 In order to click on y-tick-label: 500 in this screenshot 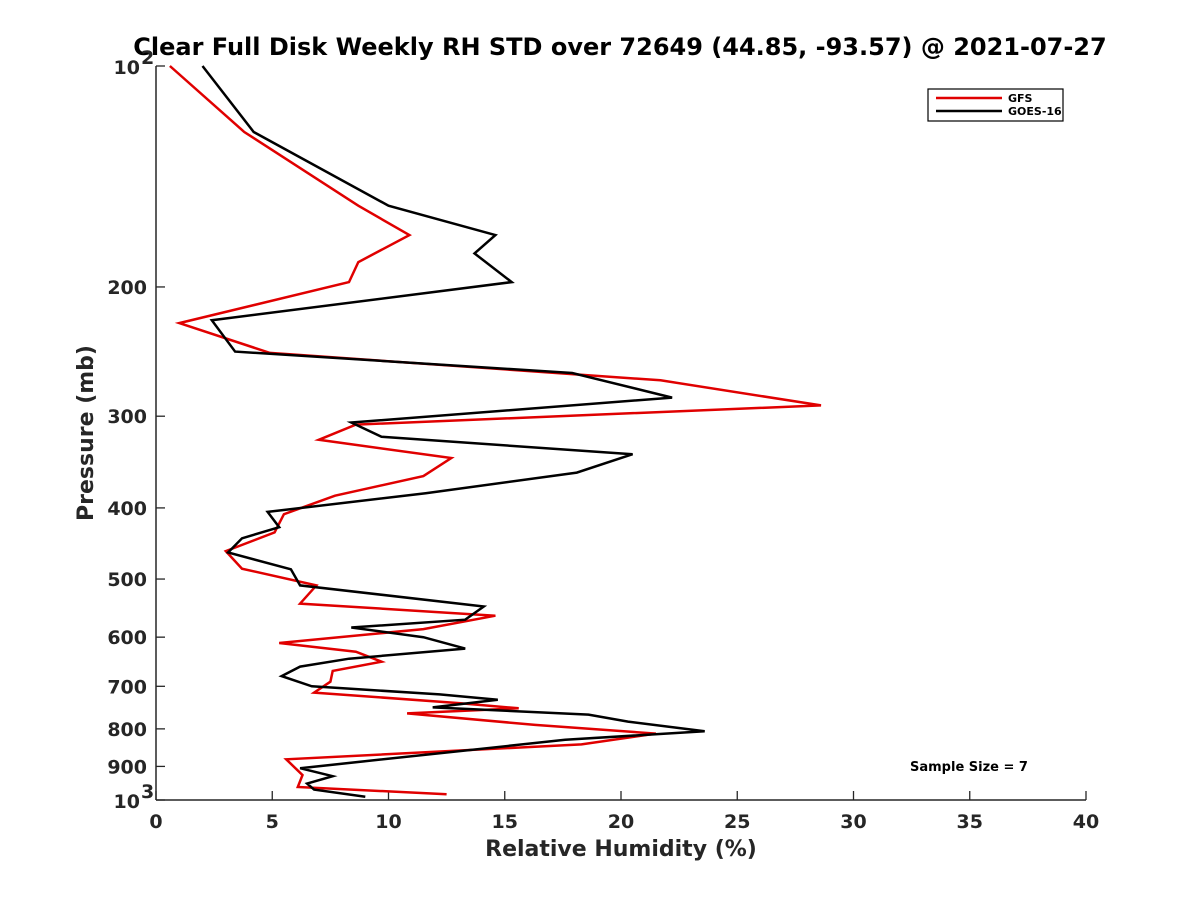, I will do `click(127, 580)`.